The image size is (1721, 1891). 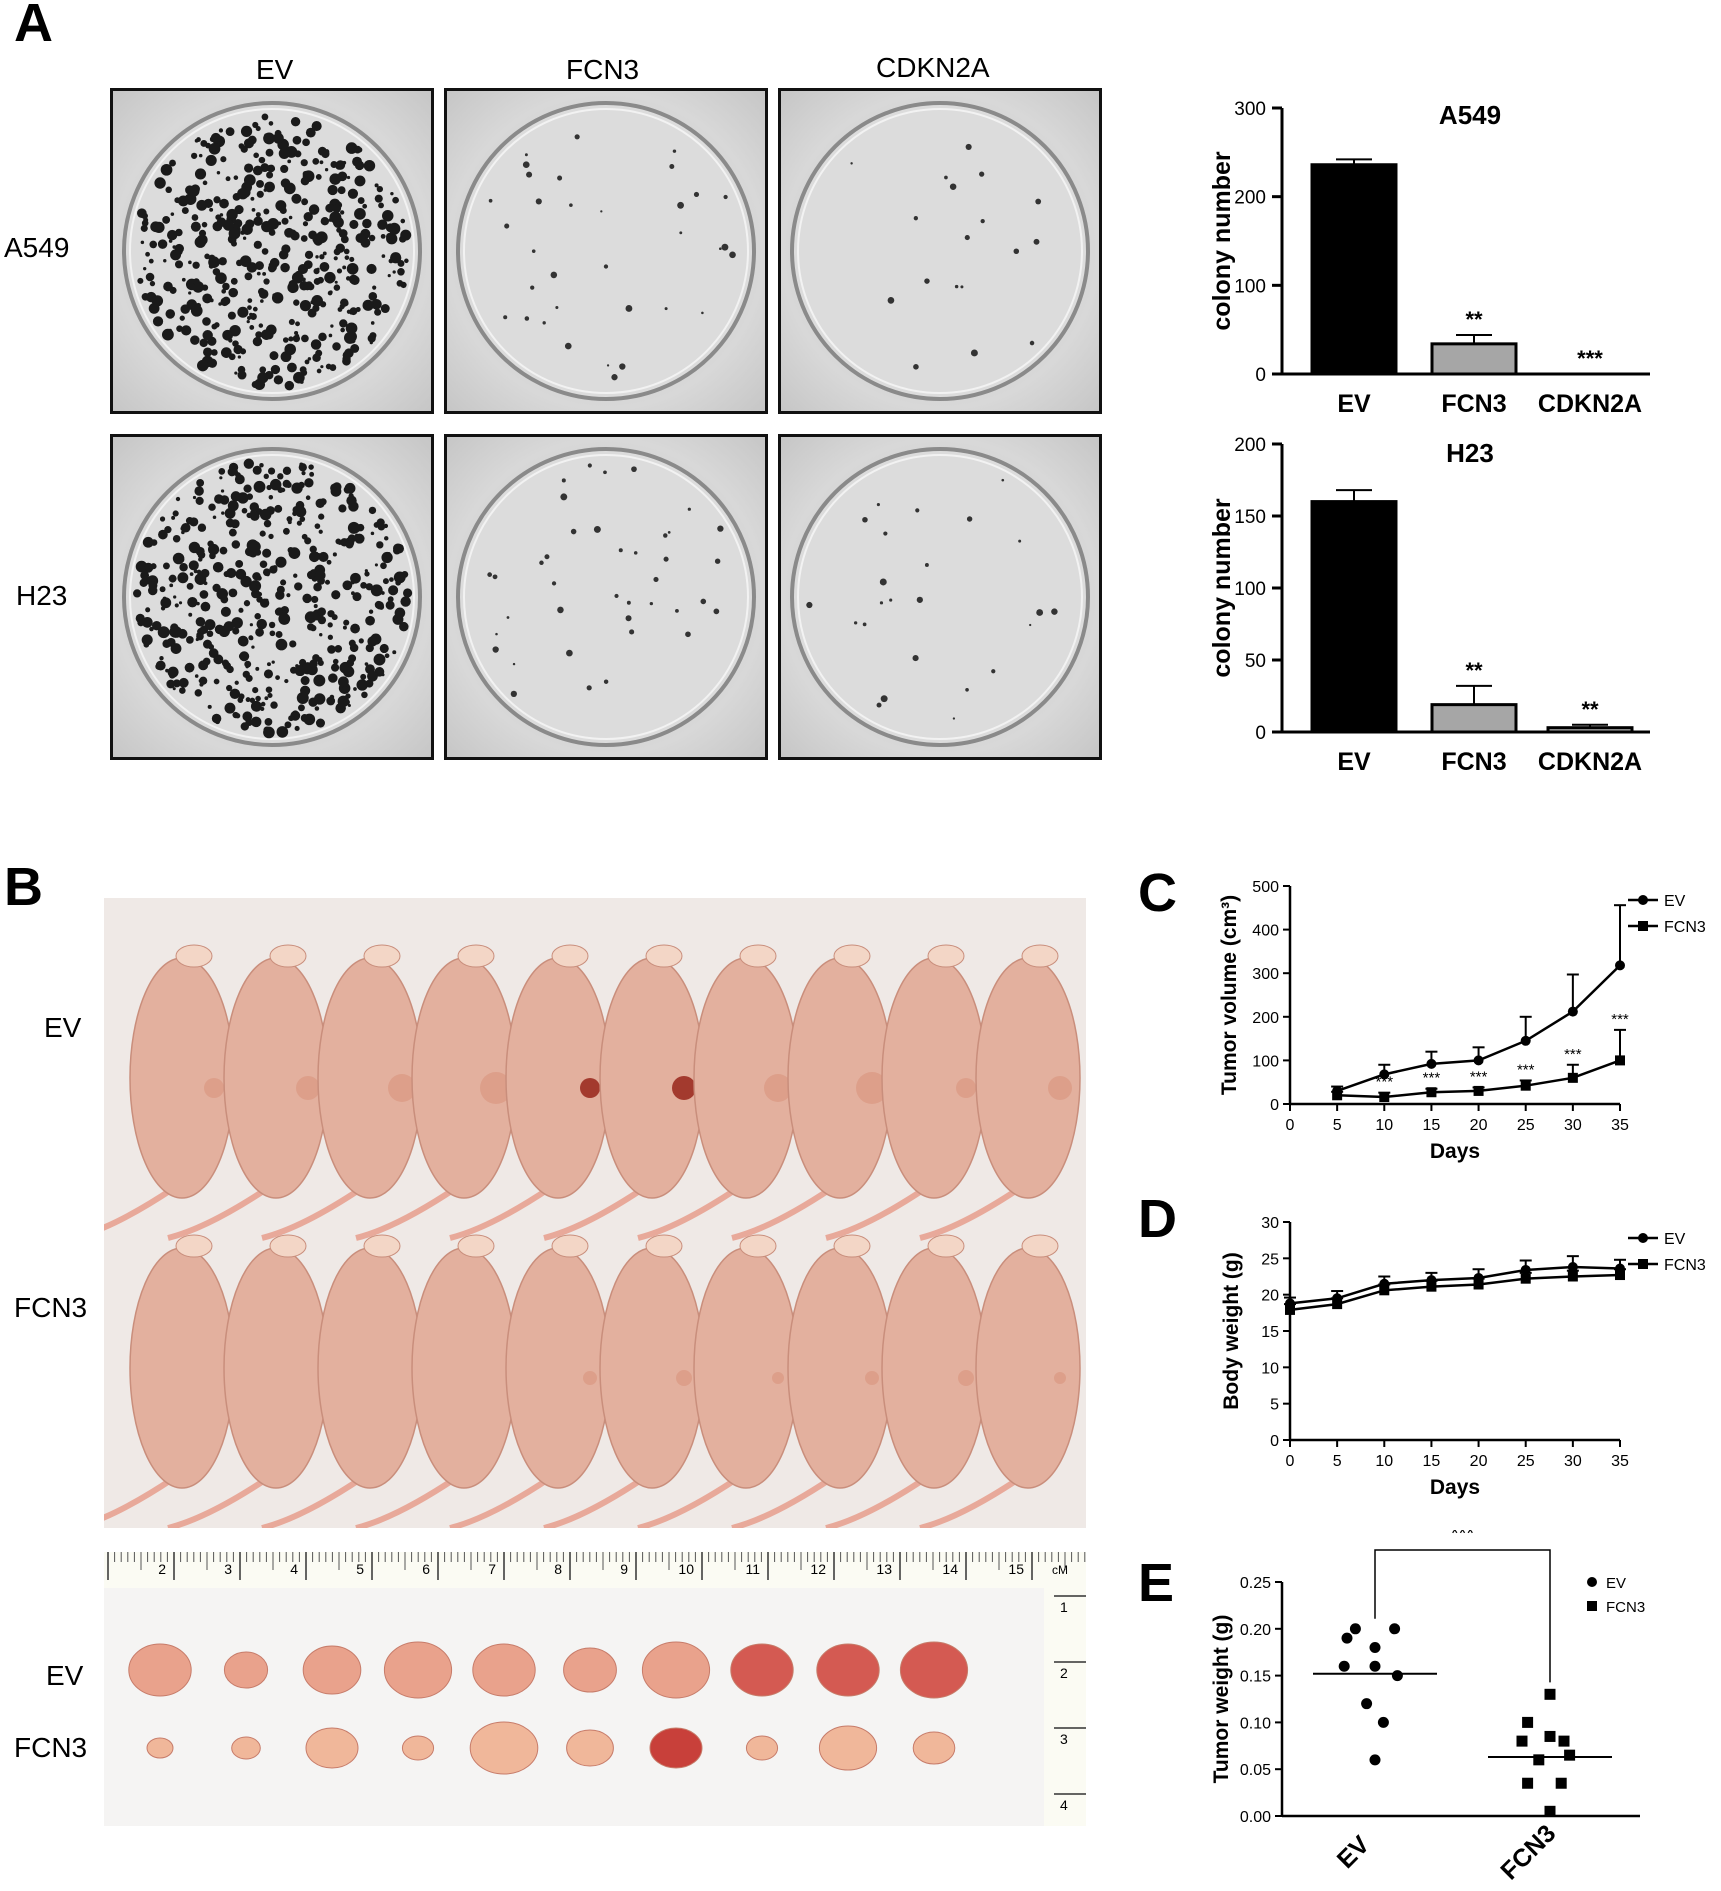 What do you see at coordinates (624, 1569) in the screenshot?
I see `ruler-tick-label: 9` at bounding box center [624, 1569].